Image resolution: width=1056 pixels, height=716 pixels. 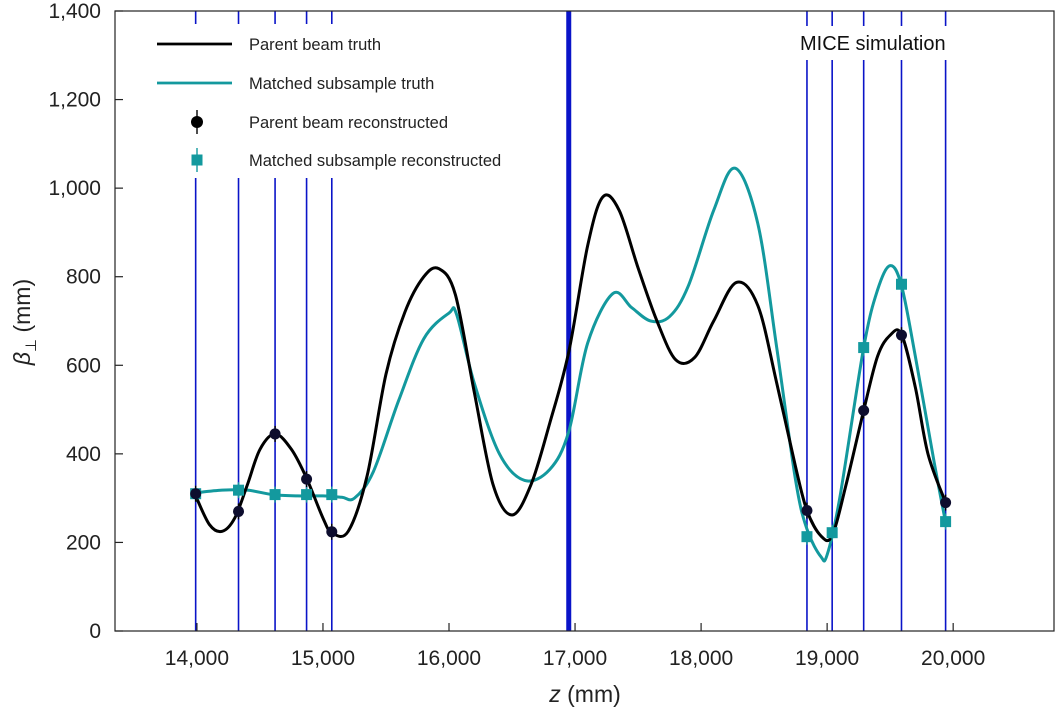 I want to click on y-tick-label: 1,400, so click(x=74, y=11).